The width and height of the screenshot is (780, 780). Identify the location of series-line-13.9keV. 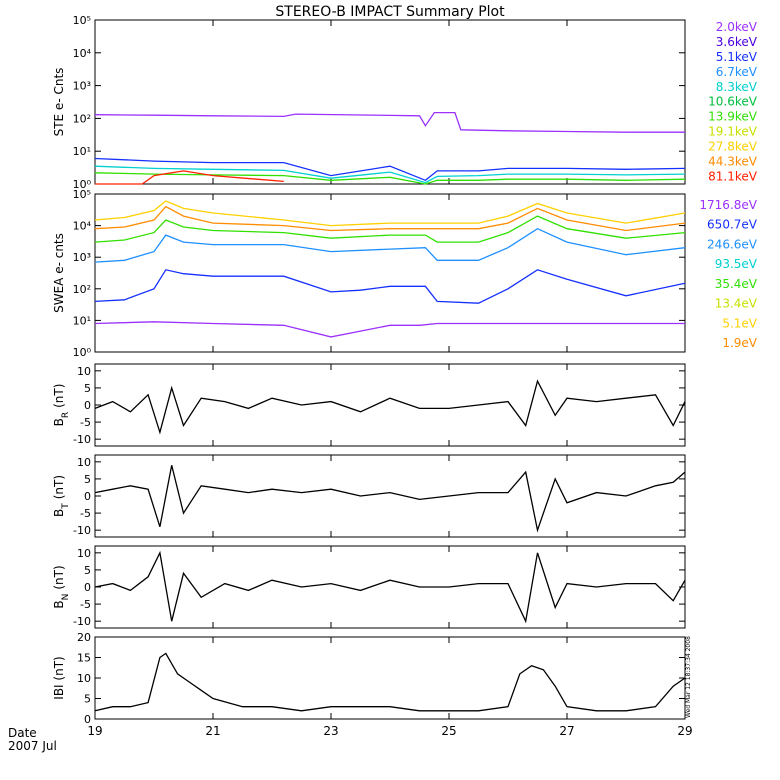
(390, 178).